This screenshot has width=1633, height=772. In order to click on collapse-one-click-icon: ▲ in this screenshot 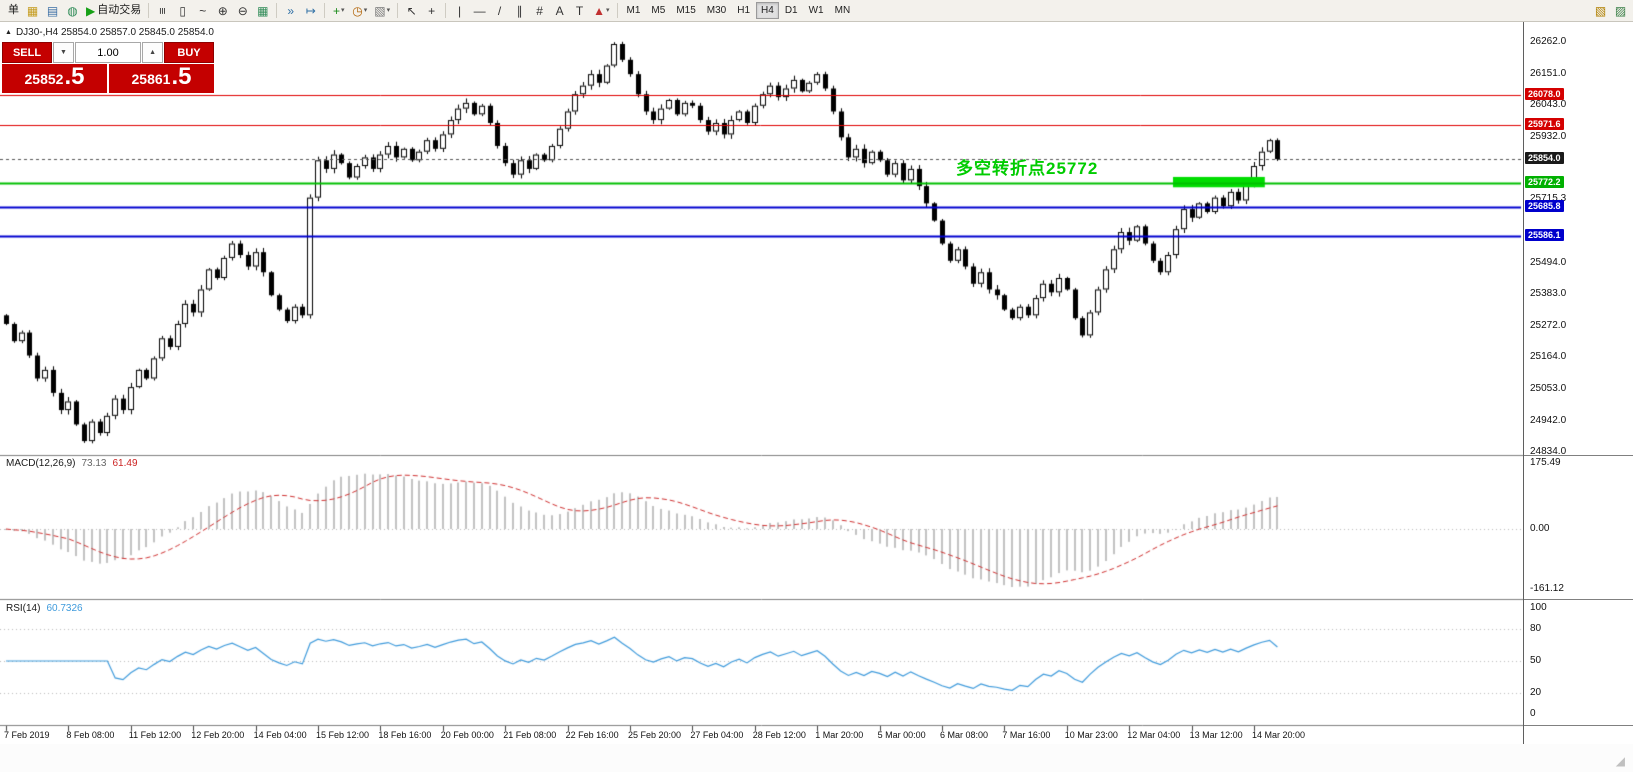, I will do `click(8, 32)`.